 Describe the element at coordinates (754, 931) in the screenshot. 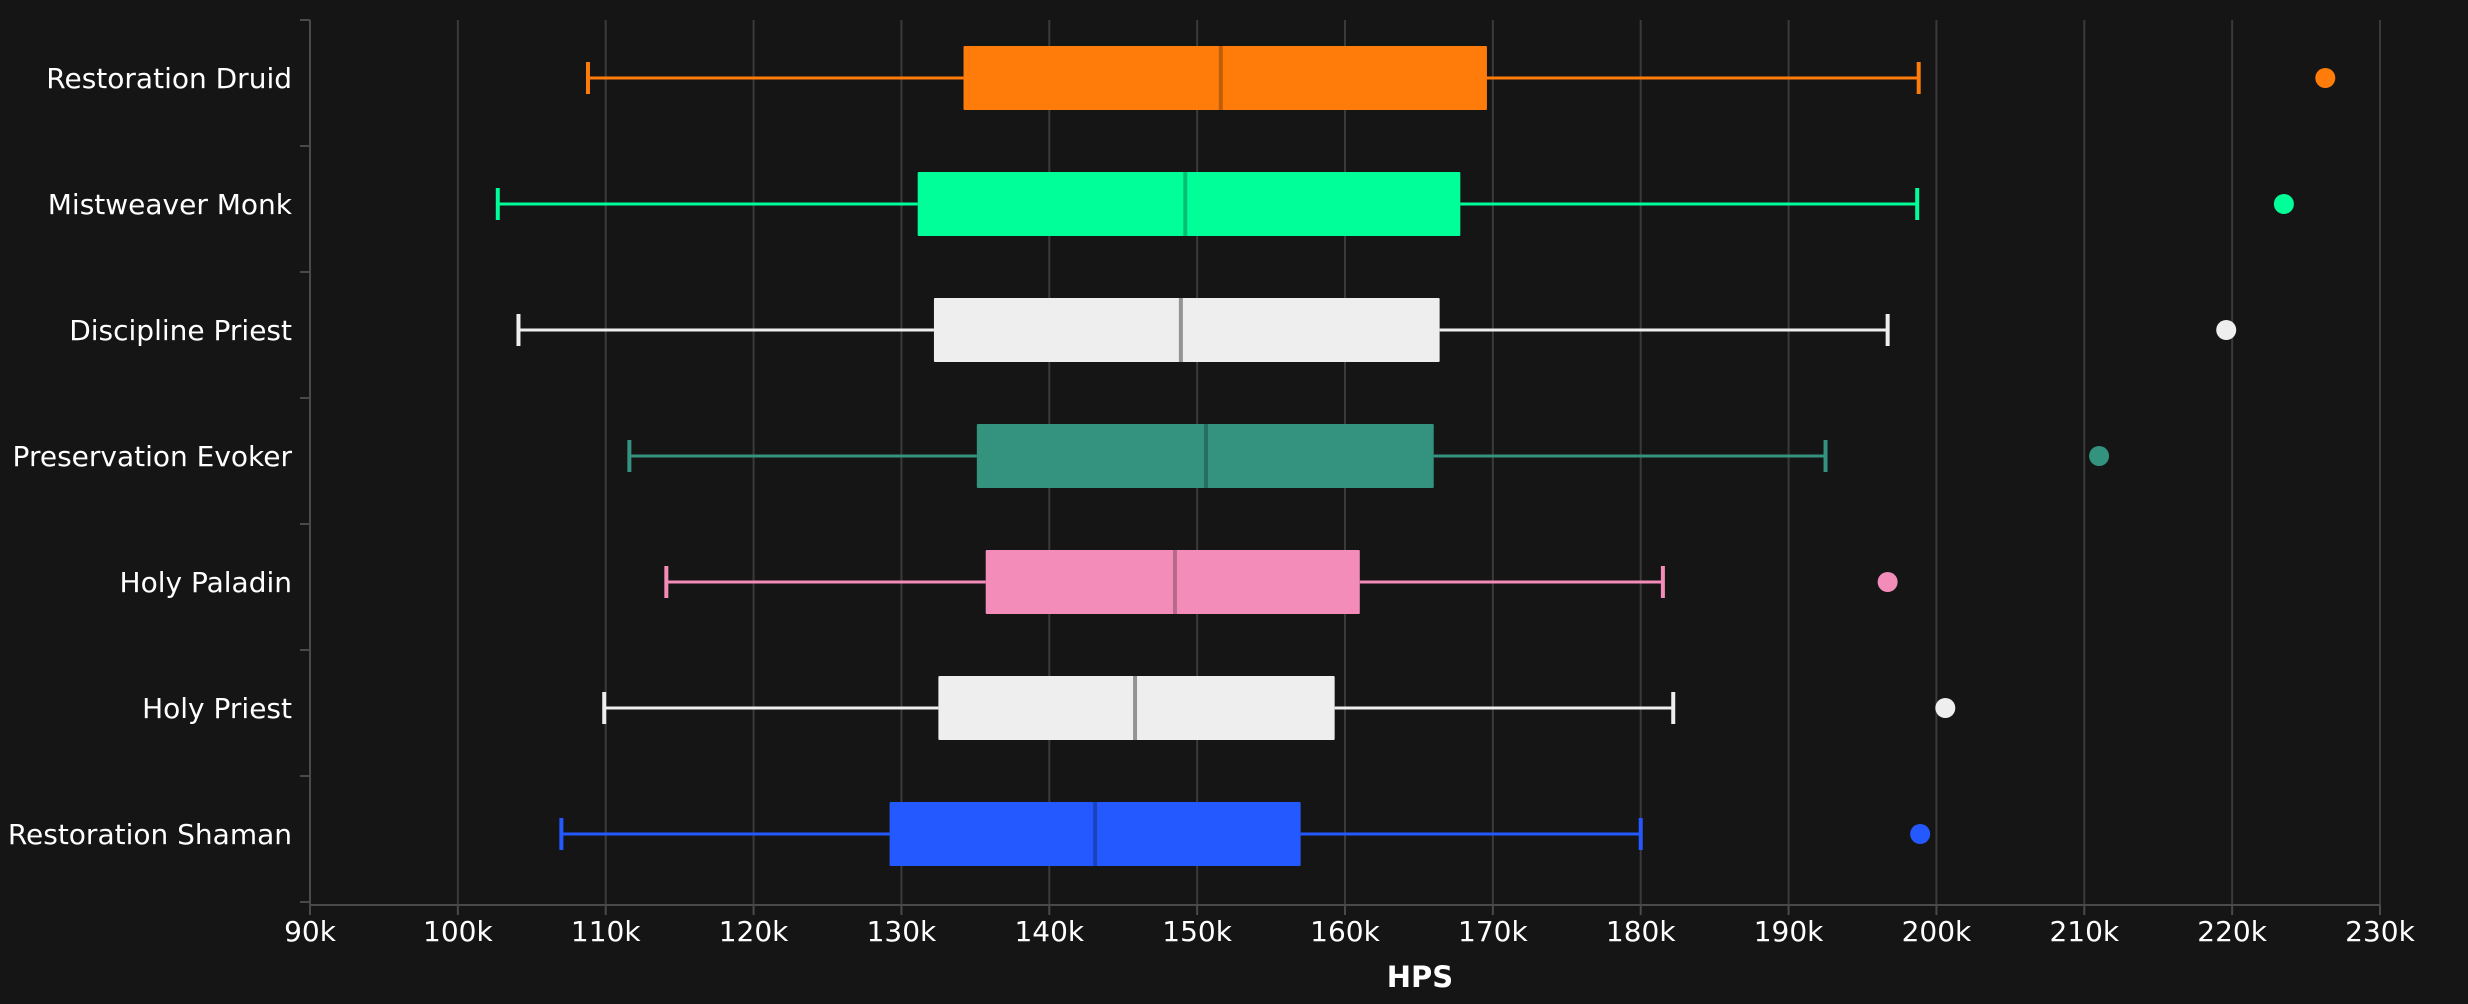

I see `x-tick-label: 120k` at that location.